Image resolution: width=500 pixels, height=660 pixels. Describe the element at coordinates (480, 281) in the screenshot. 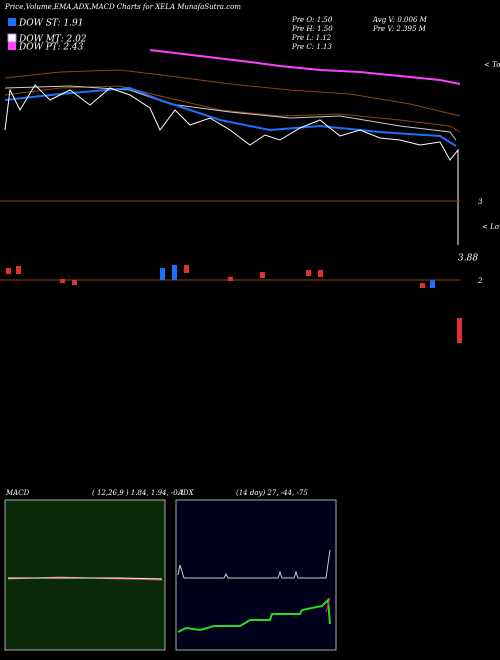

I see `side-label: 2` at that location.